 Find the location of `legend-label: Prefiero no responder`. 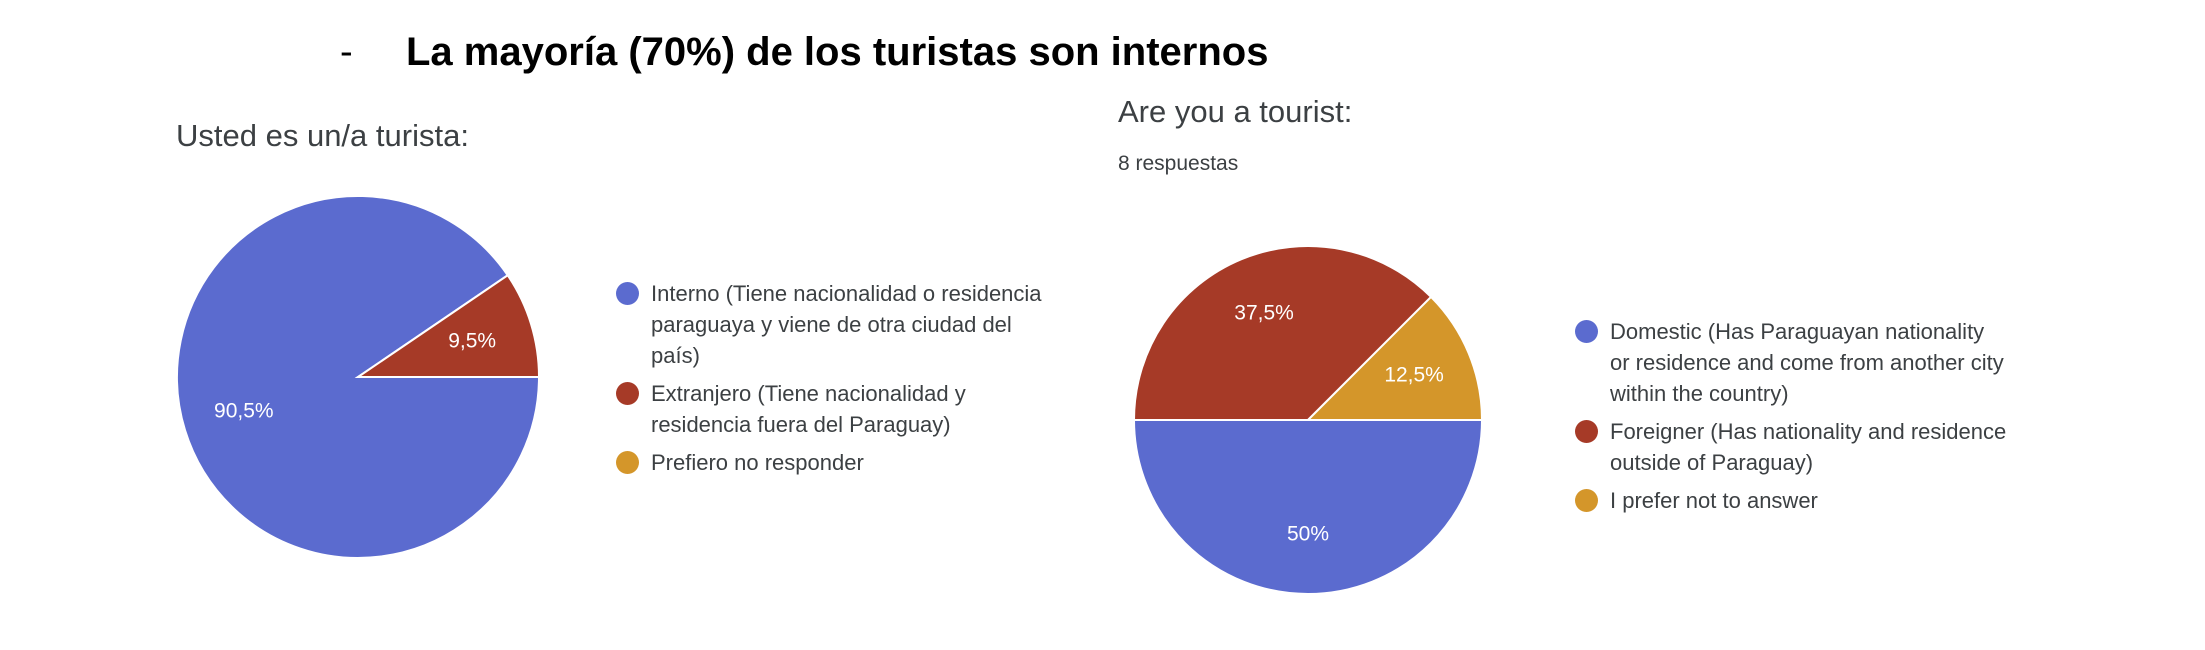

legend-label: Prefiero no responder is located at coordinates (757, 462).